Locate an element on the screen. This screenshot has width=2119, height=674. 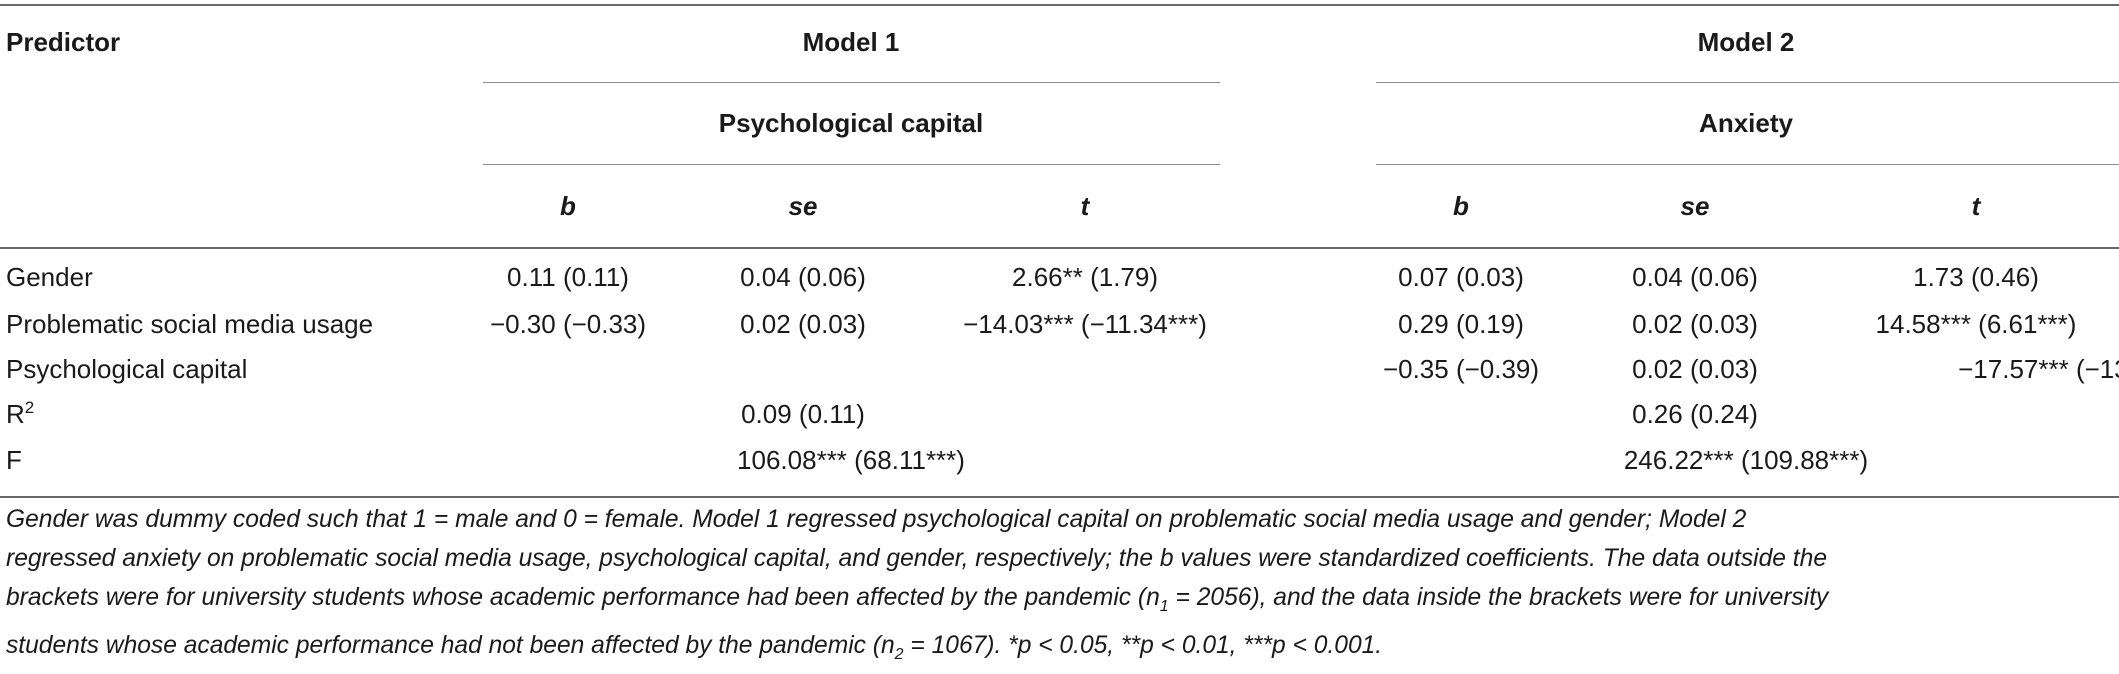
m2-se-psmu: 0.02 (0.03) is located at coordinates (1695, 324).